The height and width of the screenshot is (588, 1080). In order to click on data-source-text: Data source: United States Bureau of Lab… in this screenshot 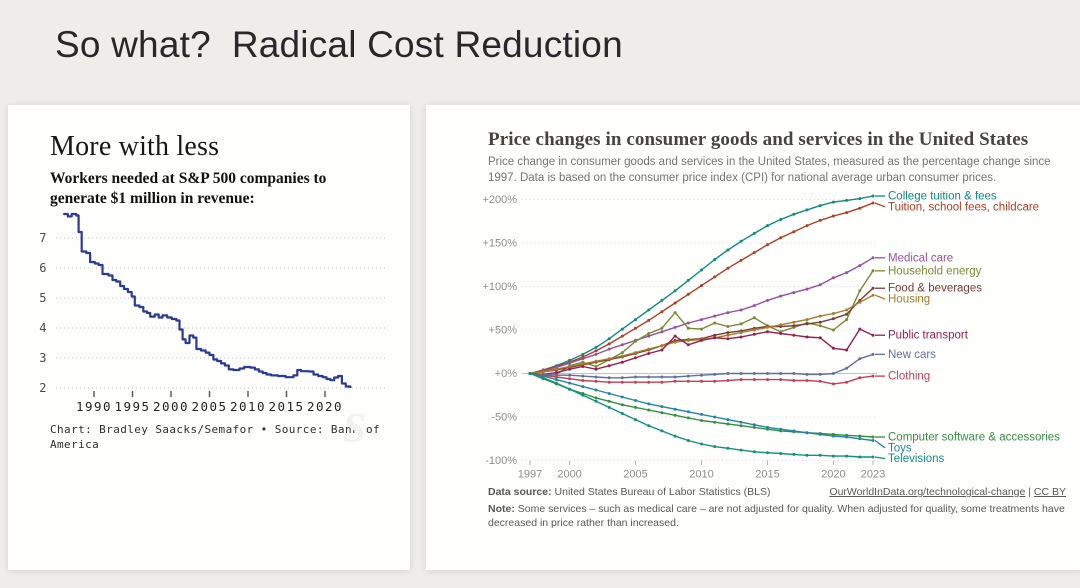, I will do `click(629, 492)`.